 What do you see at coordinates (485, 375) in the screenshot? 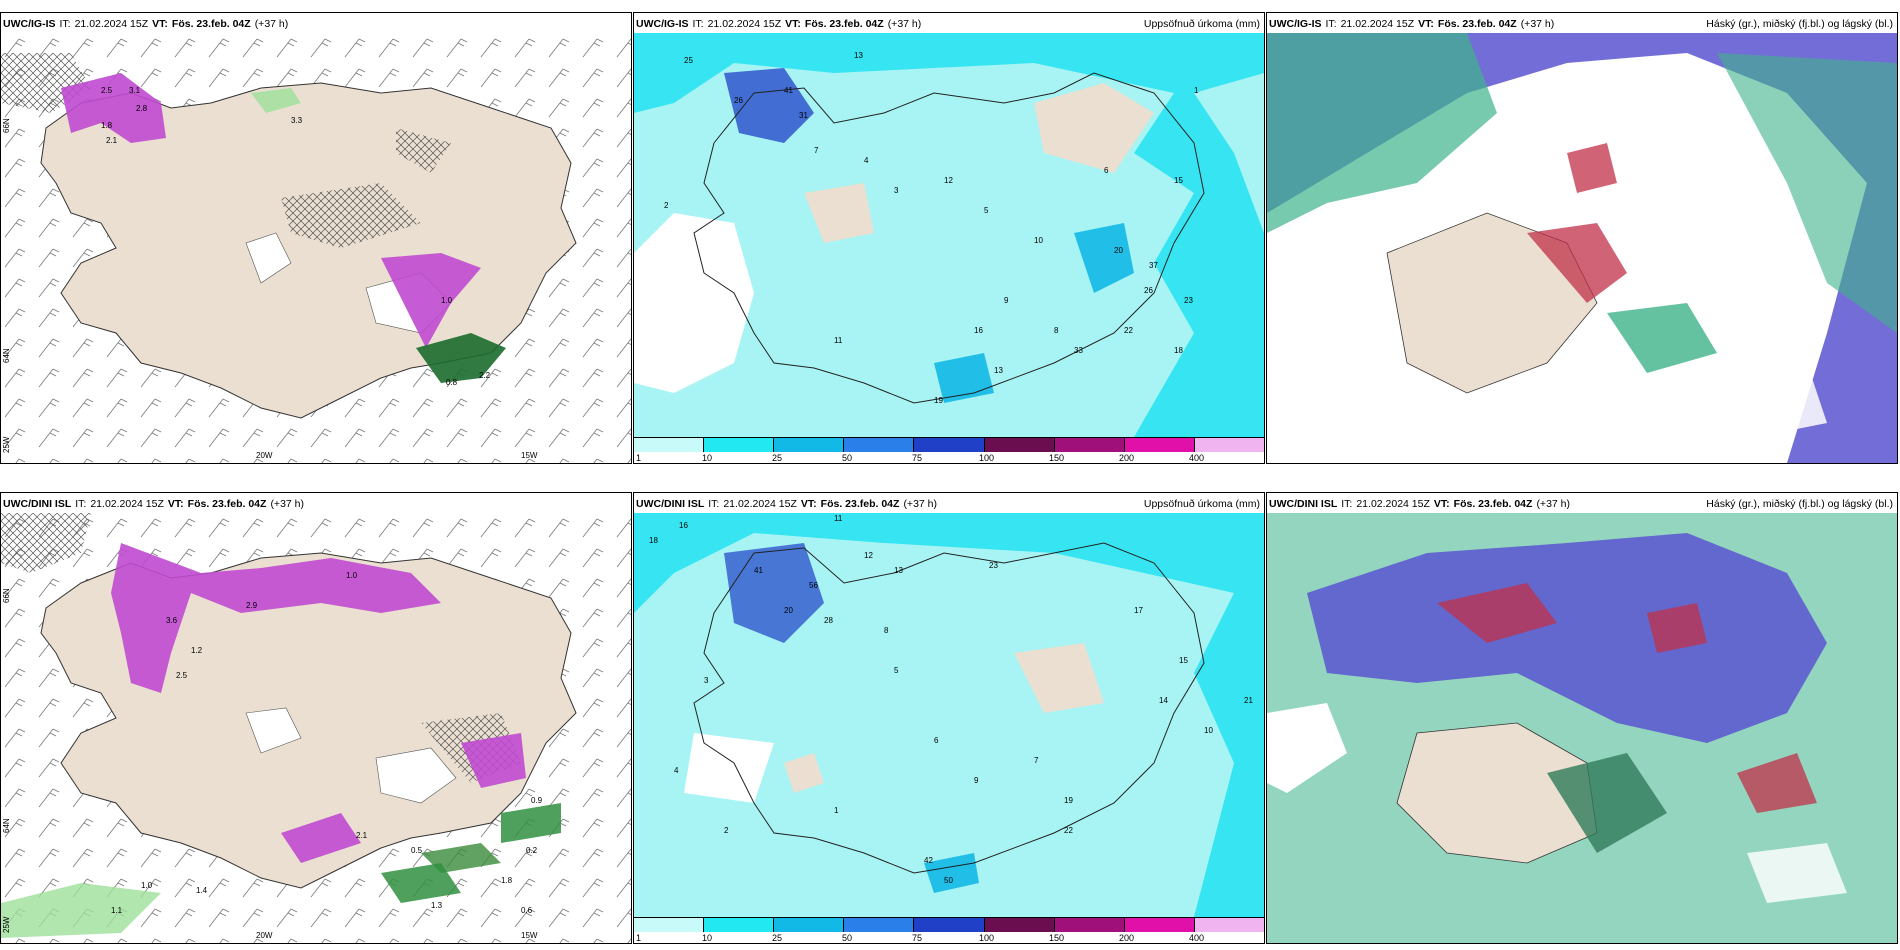
I see `value-label: 2.2` at bounding box center [485, 375].